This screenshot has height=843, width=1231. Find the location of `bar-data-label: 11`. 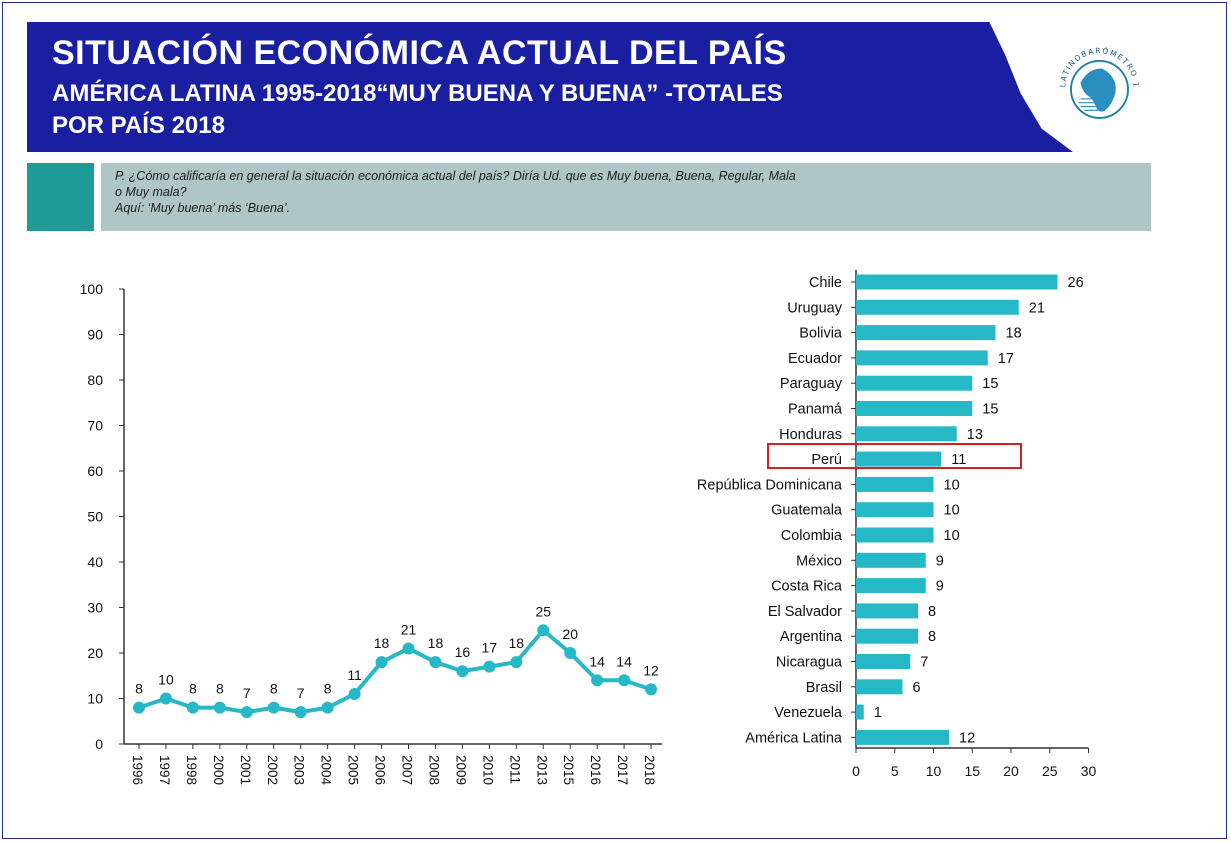

bar-data-label: 11 is located at coordinates (958, 460).